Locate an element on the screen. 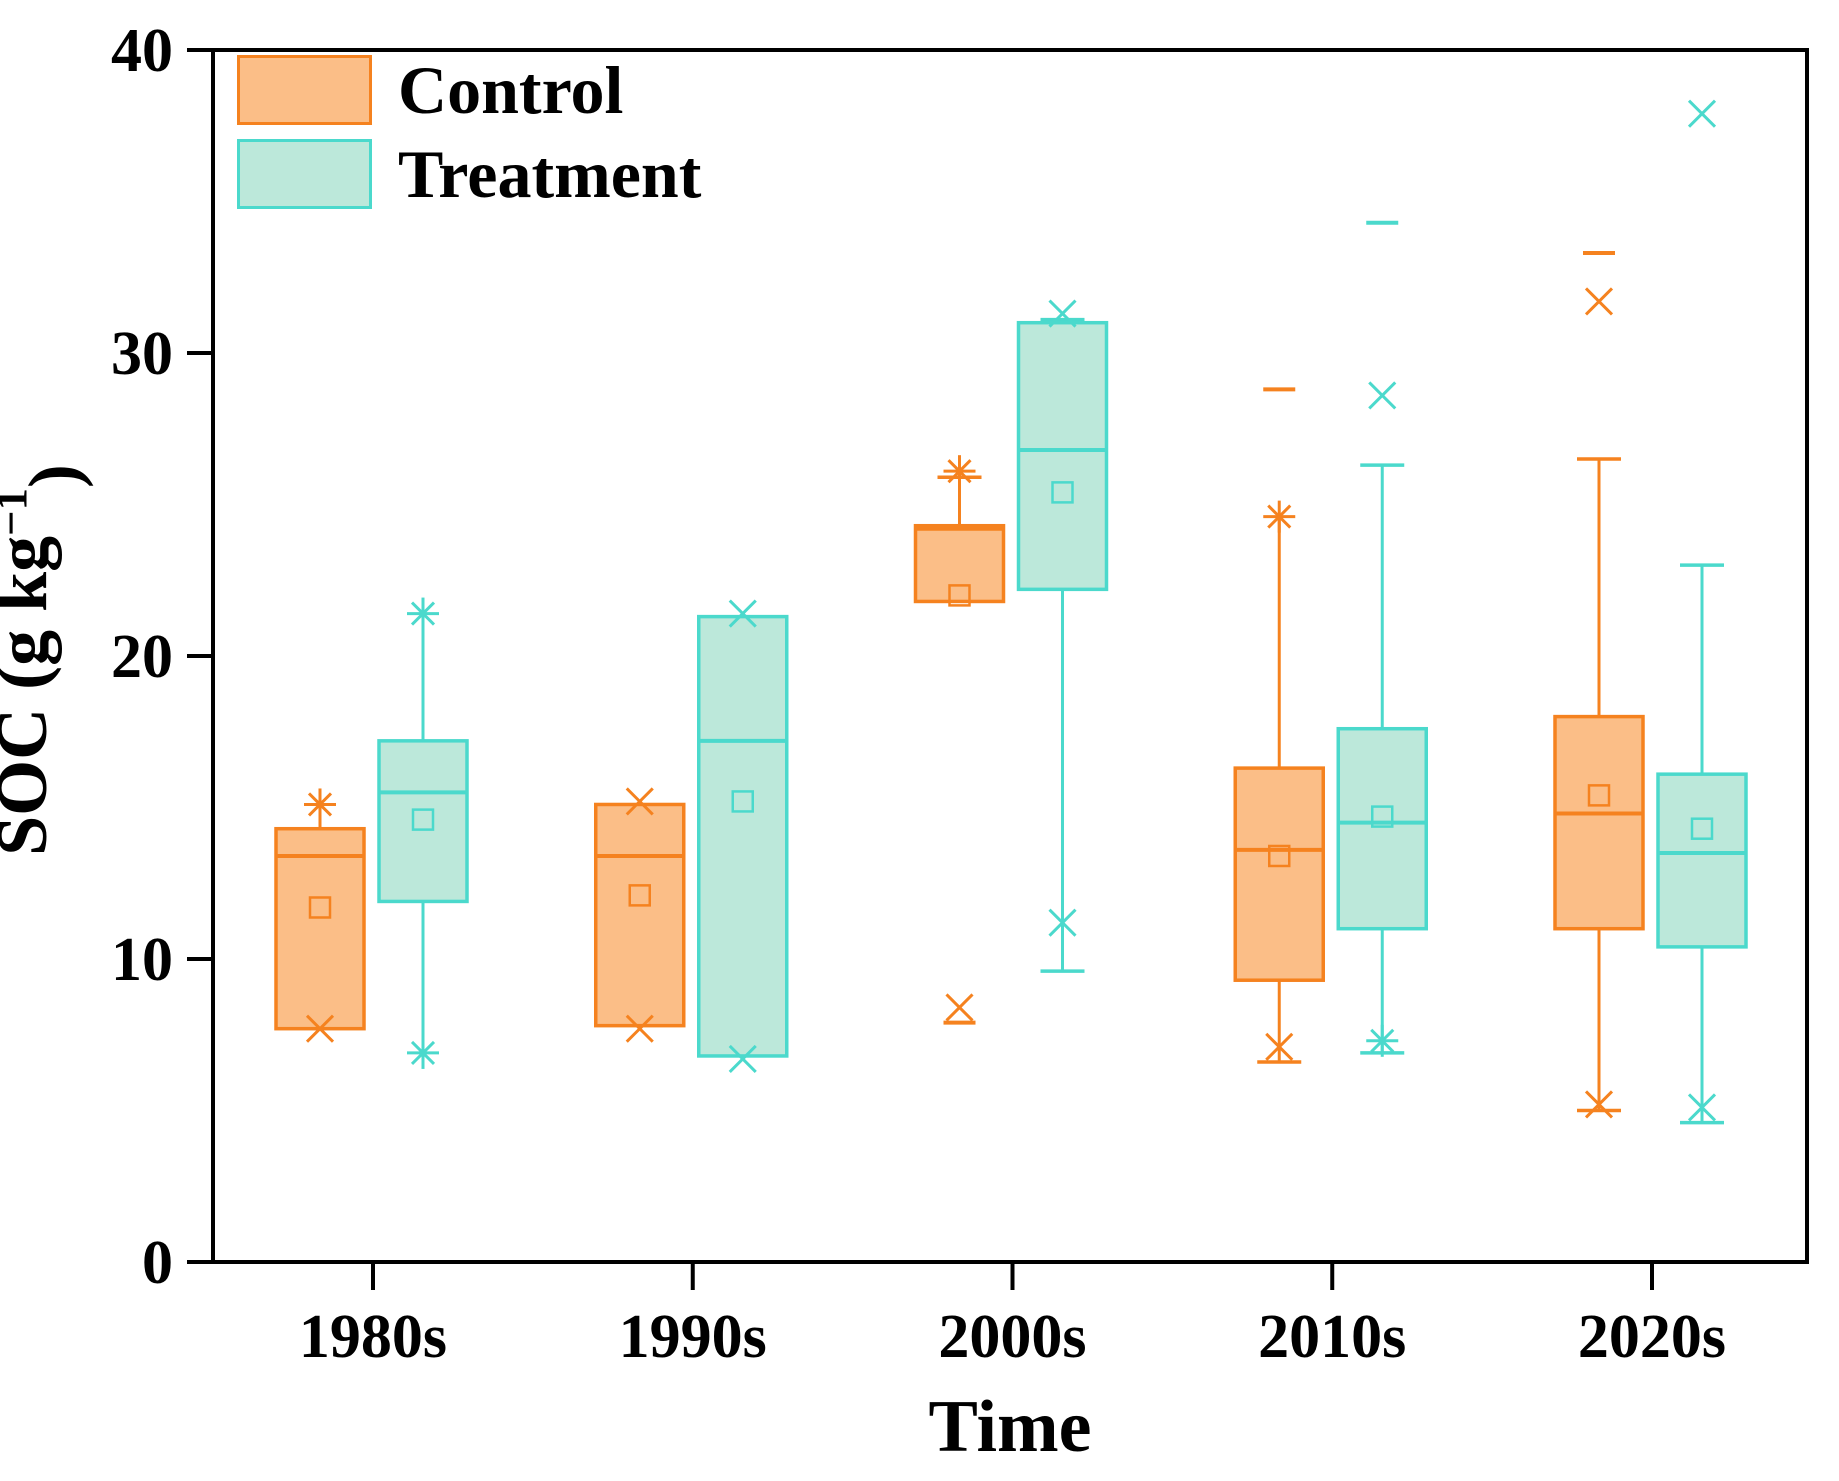 The width and height of the screenshot is (1839, 1481). box-control-1980s is located at coordinates (320, 915).